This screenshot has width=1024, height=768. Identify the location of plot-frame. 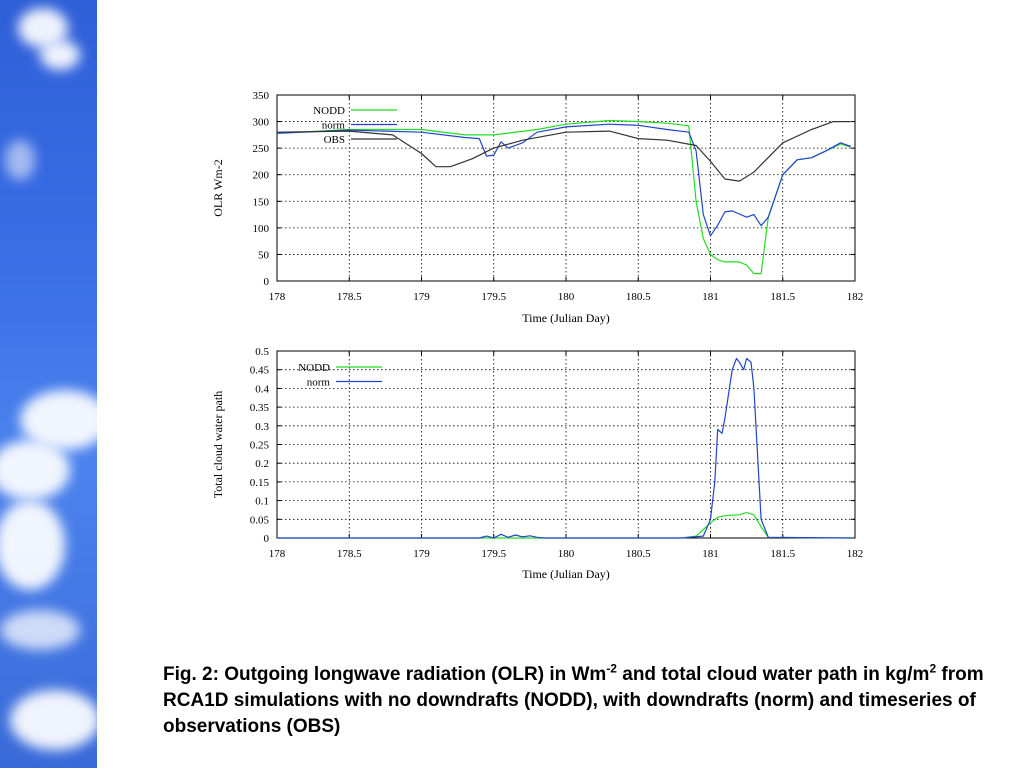
(566, 188).